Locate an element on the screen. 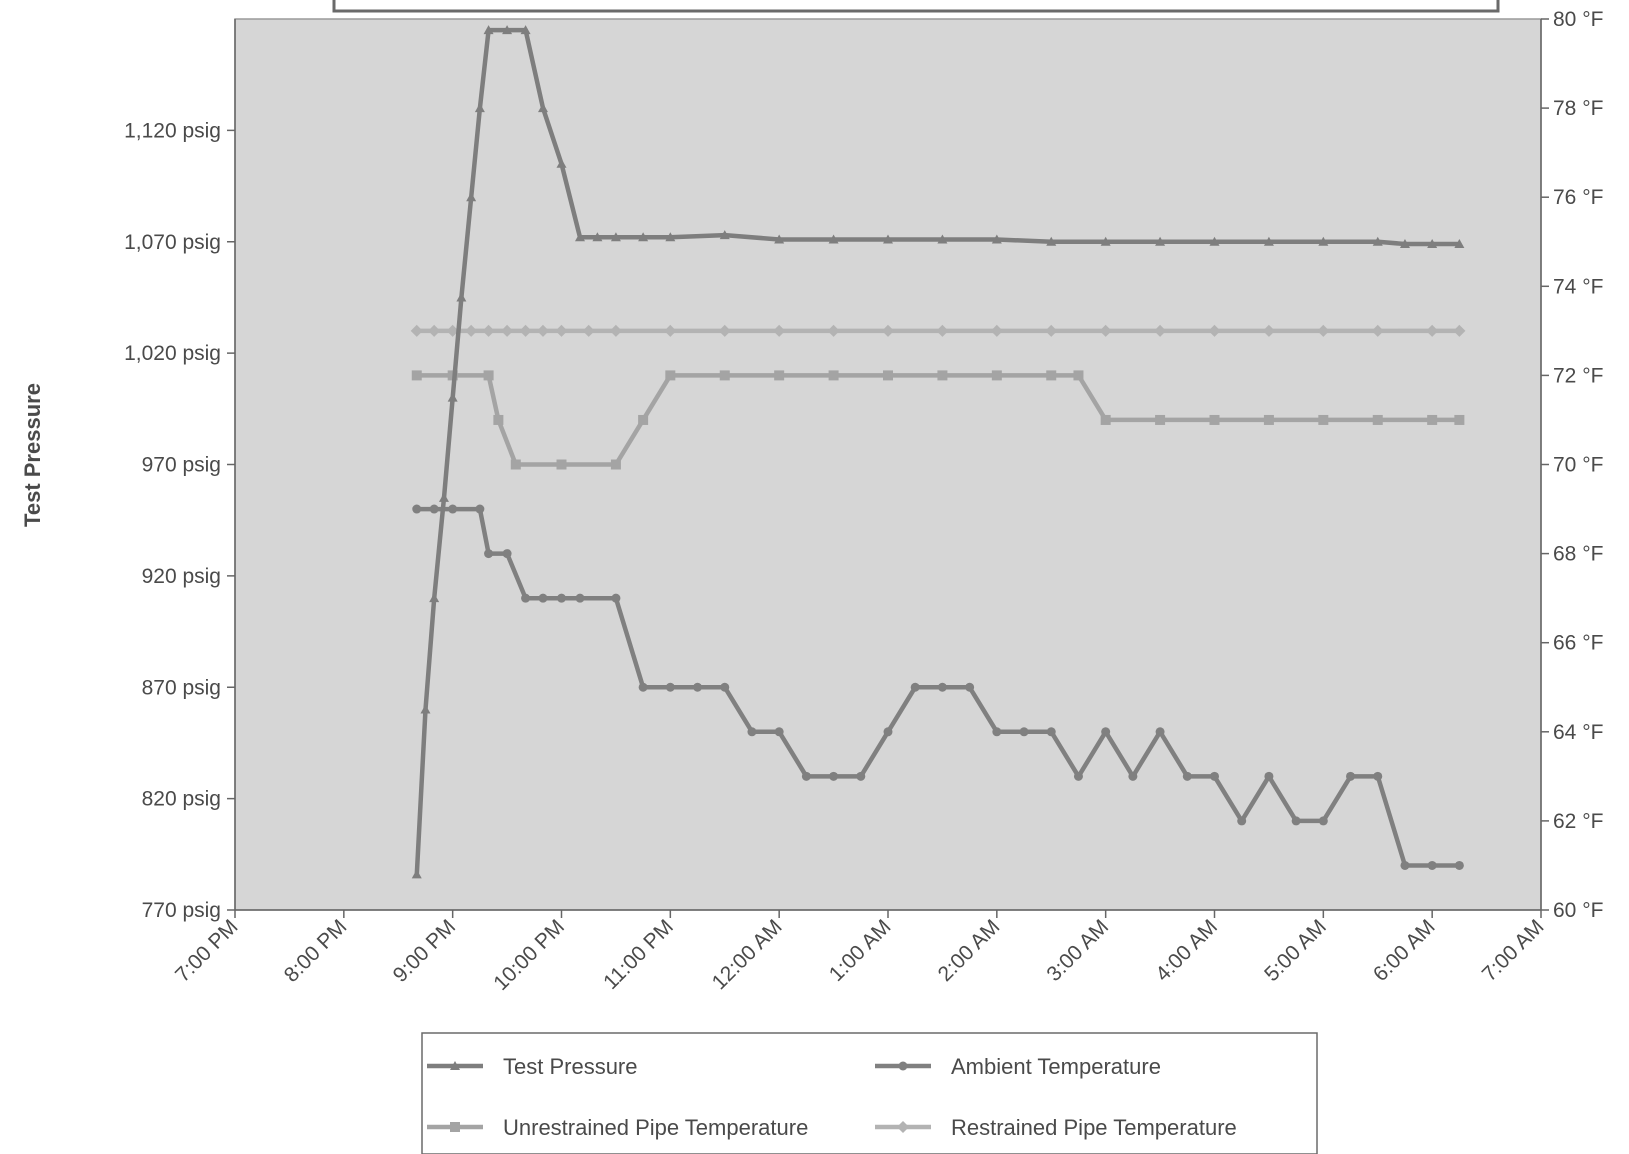  x-tick-label: 10:00 PM is located at coordinates (529, 955).